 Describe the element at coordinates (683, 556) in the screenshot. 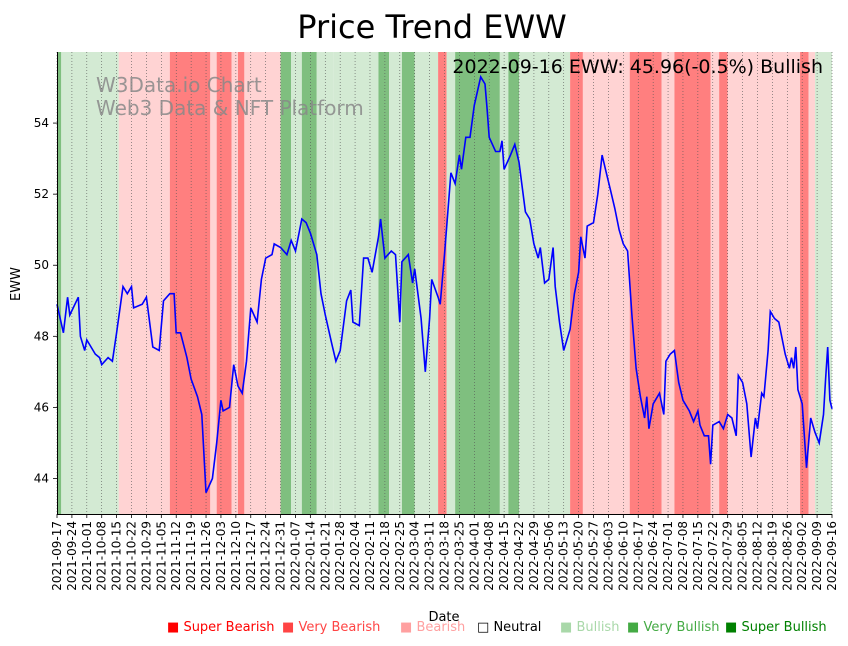

I see `x-tick-label: 2022-07-08` at that location.